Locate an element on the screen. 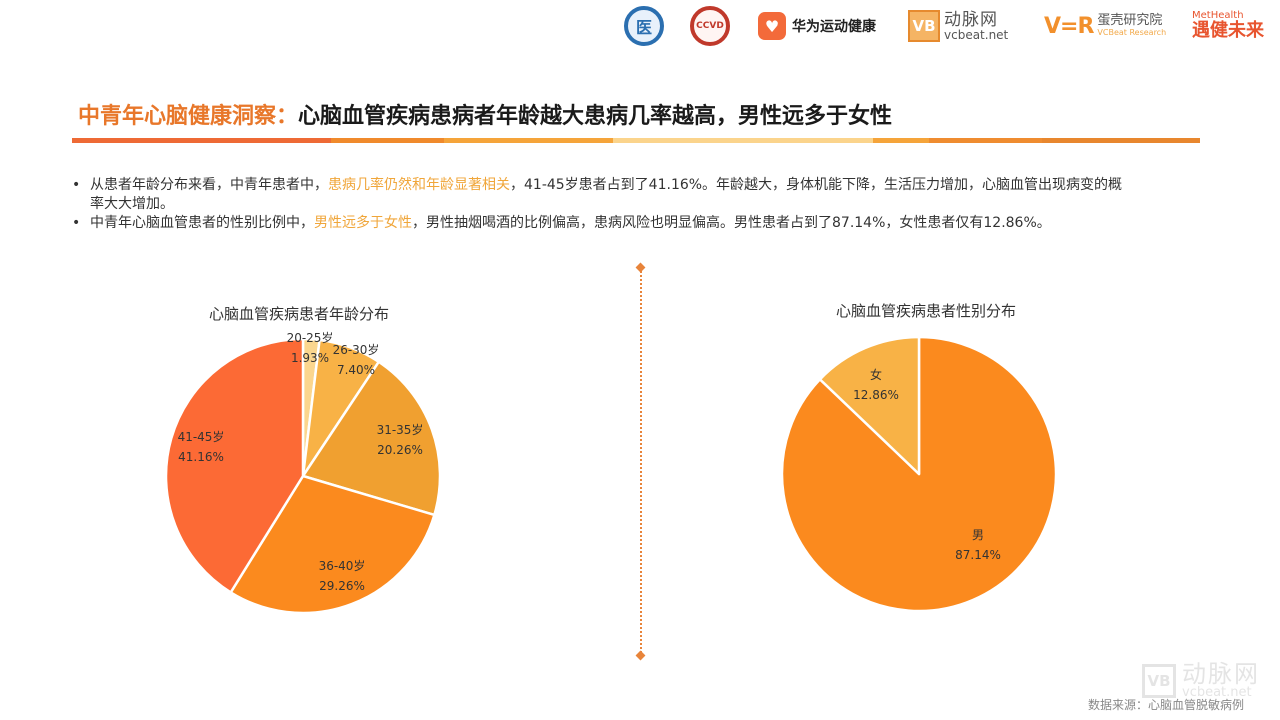  pie-label-female: 女 12.86% is located at coordinates (876, 385).